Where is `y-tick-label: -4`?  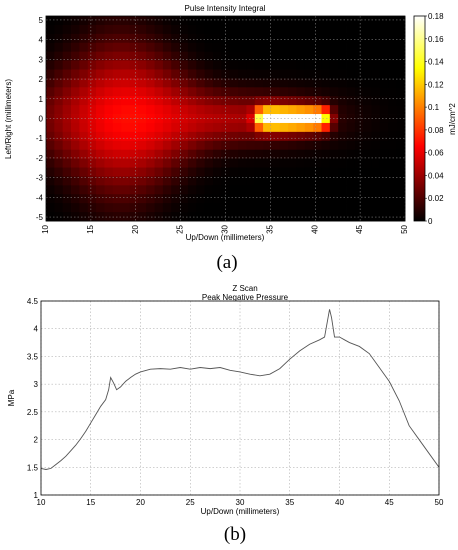 y-tick-label: -4 is located at coordinates (40, 197).